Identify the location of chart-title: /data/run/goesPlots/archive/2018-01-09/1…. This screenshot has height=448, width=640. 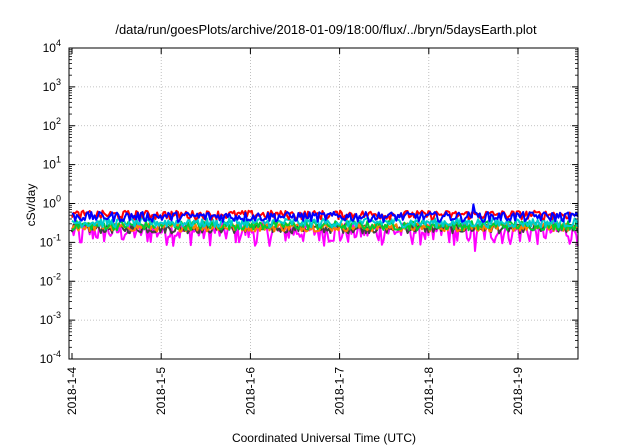
(326, 29).